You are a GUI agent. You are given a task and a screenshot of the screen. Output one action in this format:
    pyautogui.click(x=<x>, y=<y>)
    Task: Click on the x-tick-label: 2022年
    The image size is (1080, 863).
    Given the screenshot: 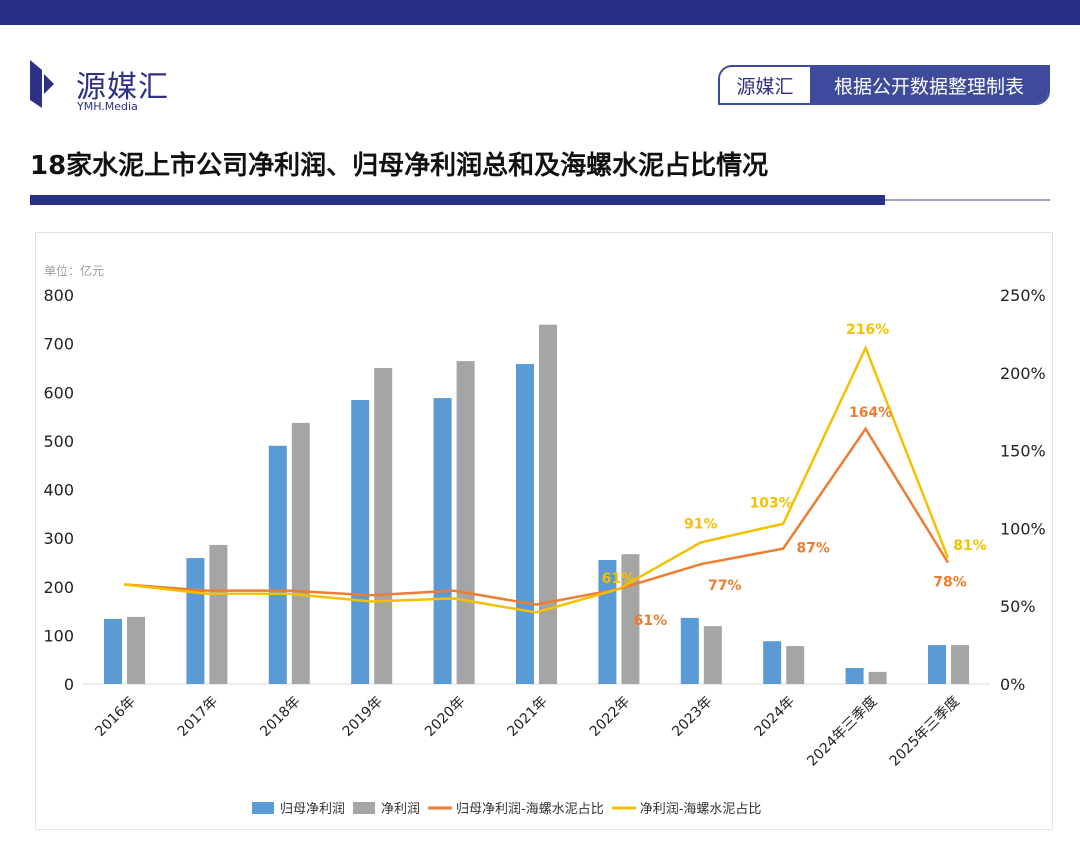 What is the action you would take?
    pyautogui.click(x=610, y=717)
    